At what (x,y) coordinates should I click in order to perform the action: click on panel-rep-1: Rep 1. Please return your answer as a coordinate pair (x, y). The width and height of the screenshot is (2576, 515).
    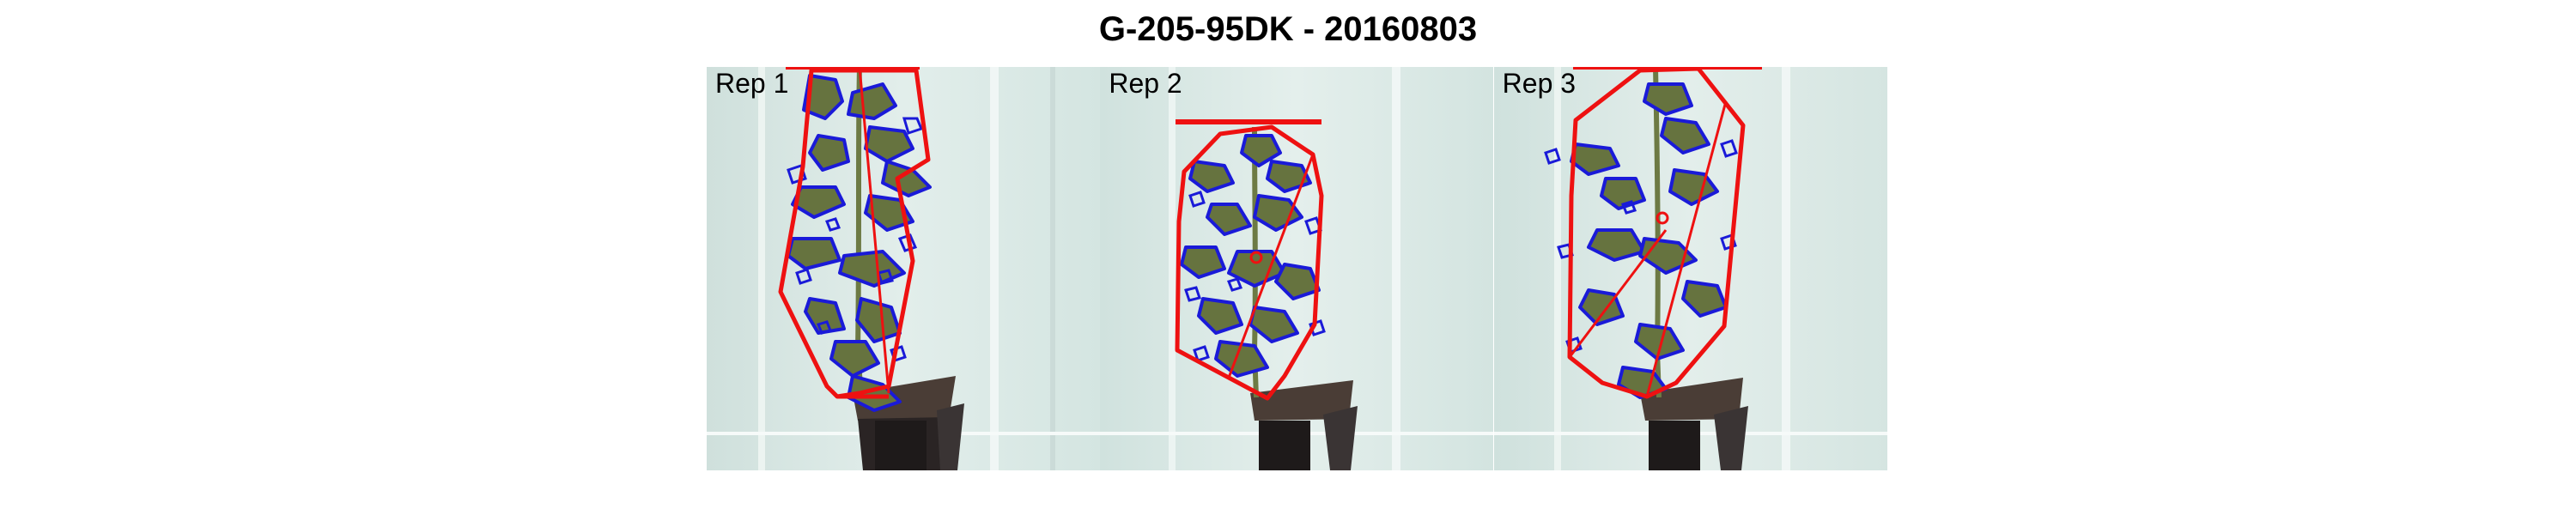
    Looking at the image, I should click on (903, 268).